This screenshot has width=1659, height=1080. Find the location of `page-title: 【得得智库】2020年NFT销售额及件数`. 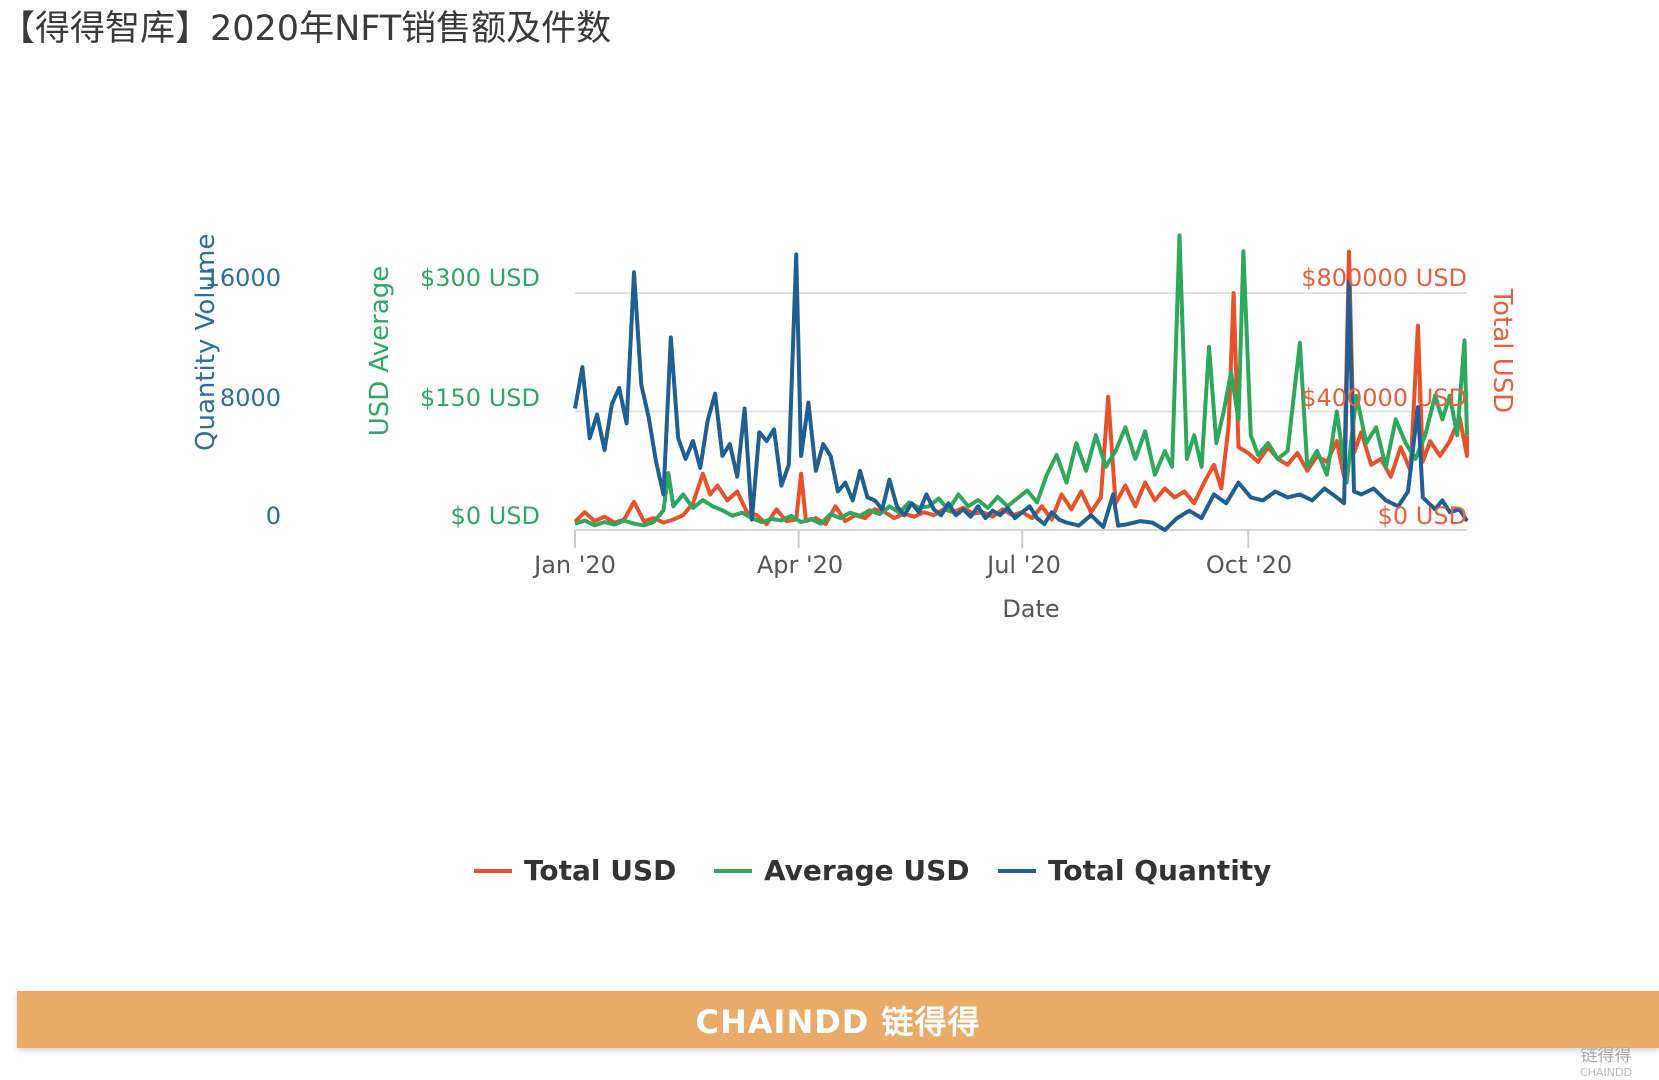

page-title: 【得得智库】2020年NFT销售额及件数 is located at coordinates (306, 29).